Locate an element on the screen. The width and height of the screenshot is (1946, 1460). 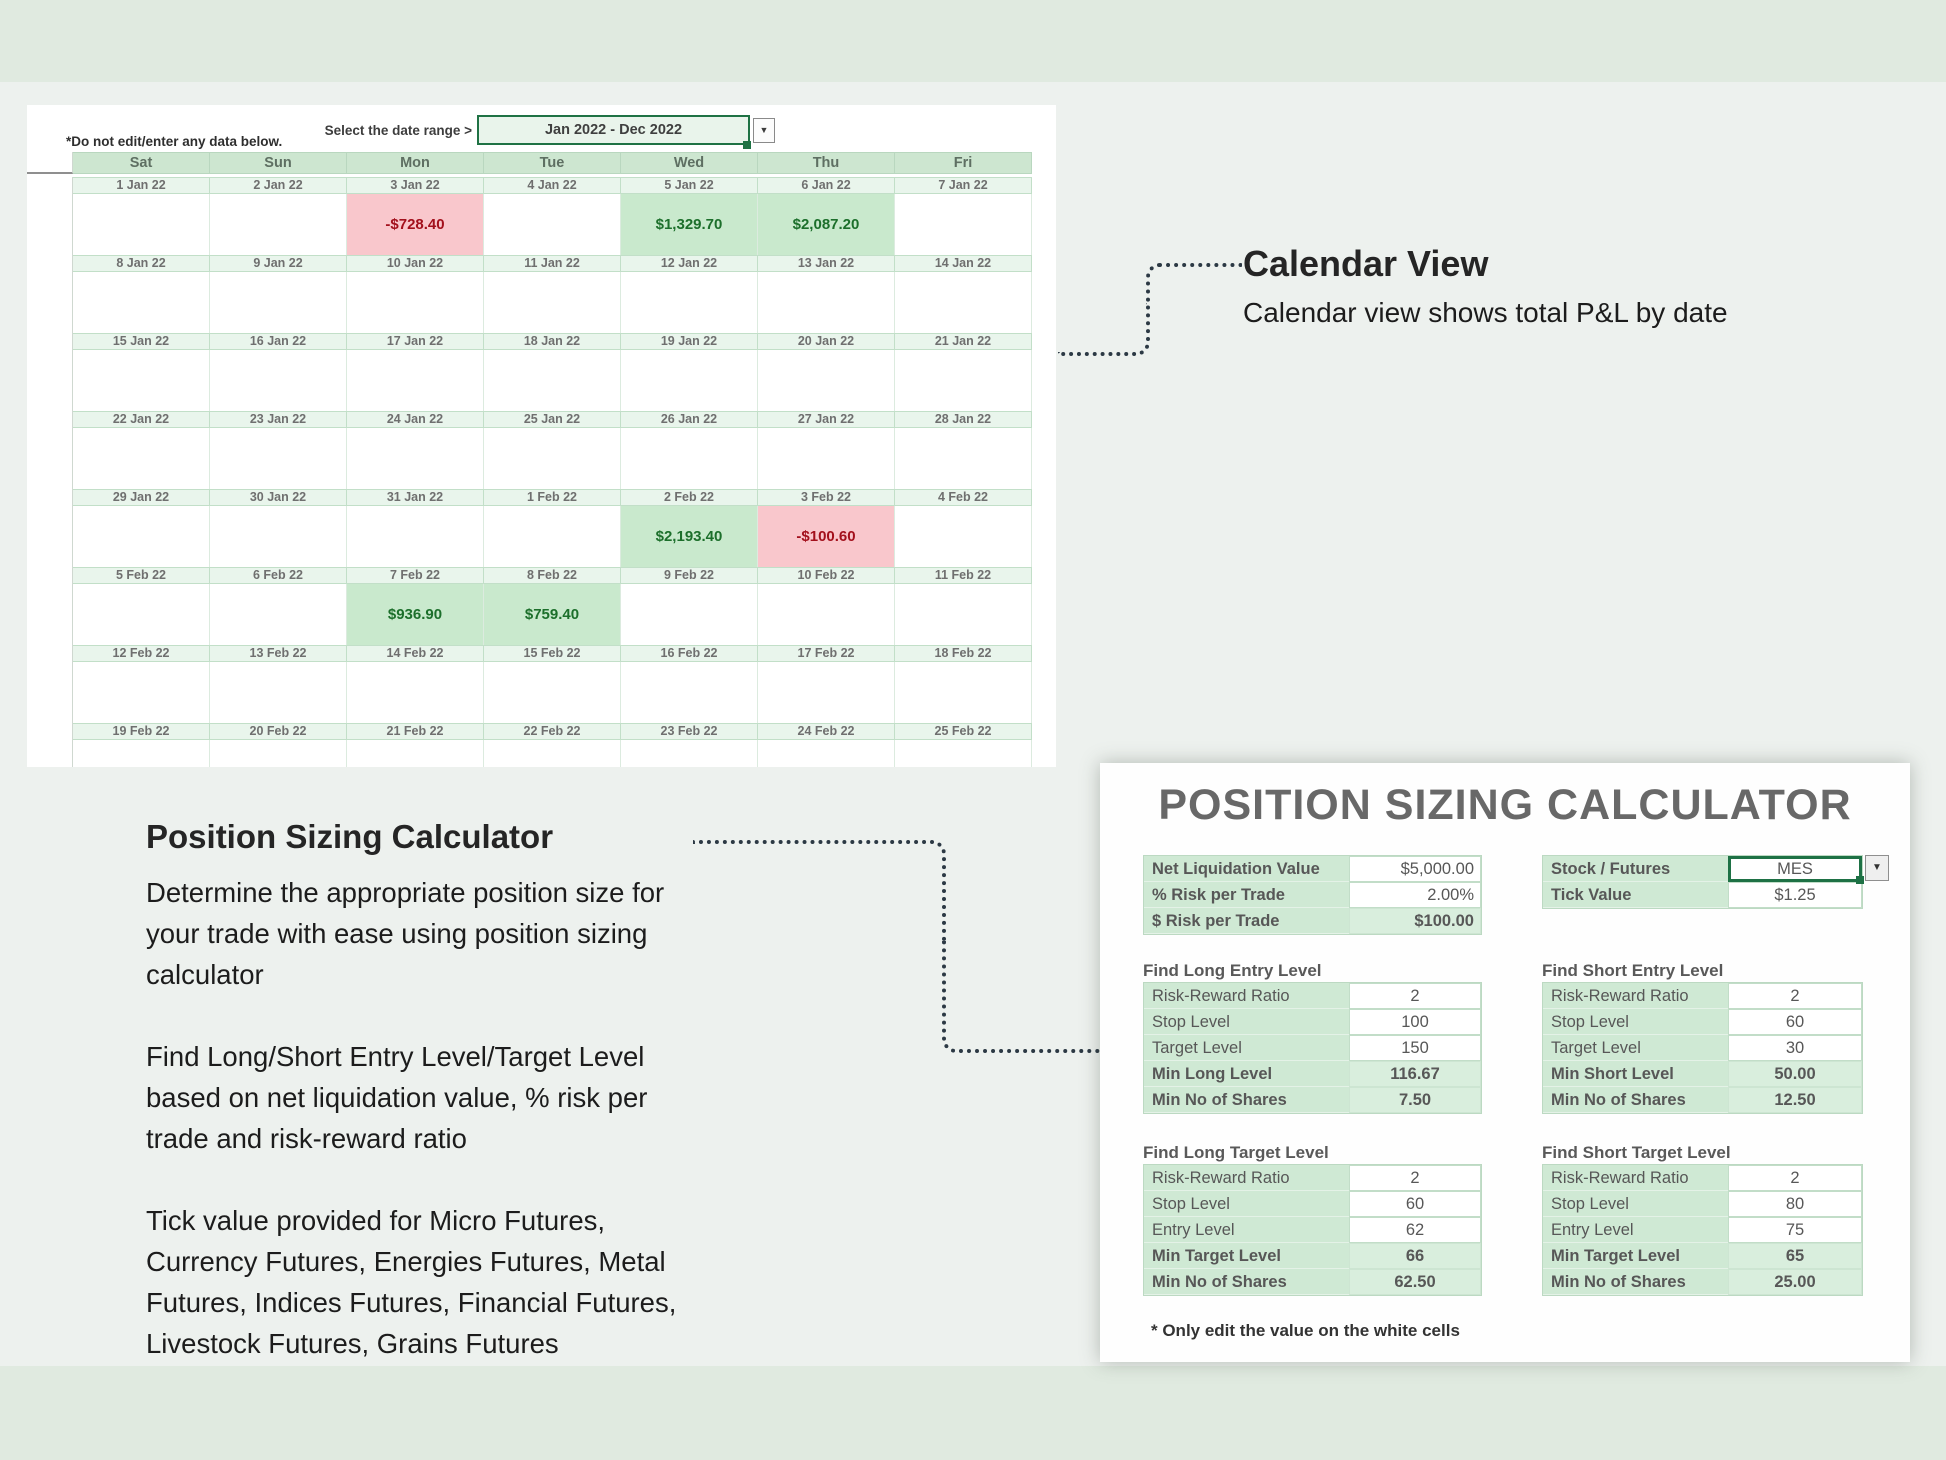
top-band is located at coordinates (973, 41).